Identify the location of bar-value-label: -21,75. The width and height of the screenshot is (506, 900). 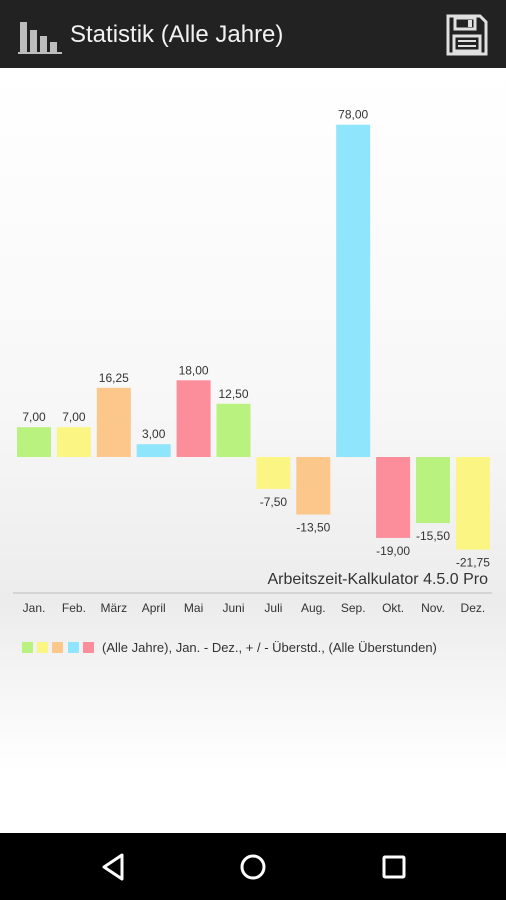
(473, 563).